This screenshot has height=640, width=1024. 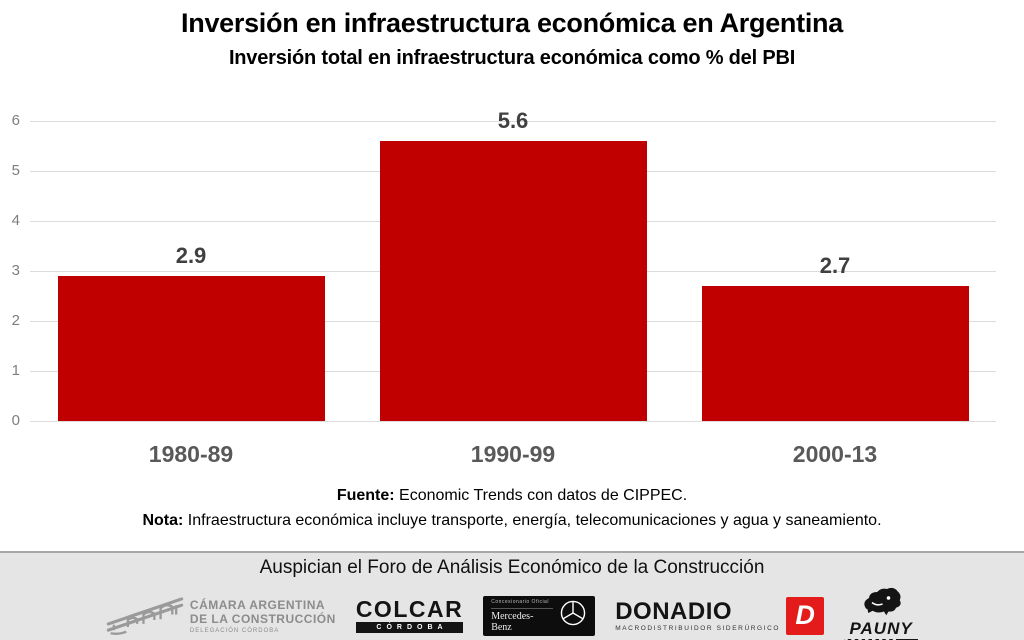 What do you see at coordinates (835, 454) in the screenshot?
I see `x-tick-label: 2000-13` at bounding box center [835, 454].